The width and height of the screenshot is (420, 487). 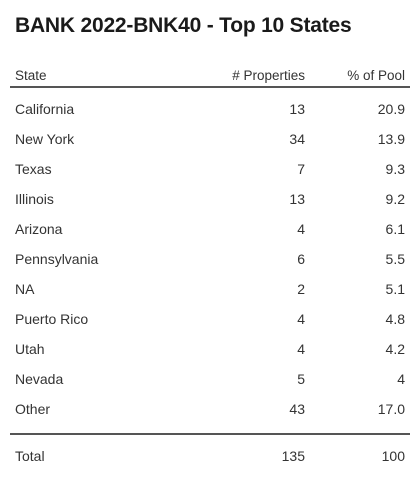 What do you see at coordinates (31, 75) in the screenshot?
I see `header-state: State` at bounding box center [31, 75].